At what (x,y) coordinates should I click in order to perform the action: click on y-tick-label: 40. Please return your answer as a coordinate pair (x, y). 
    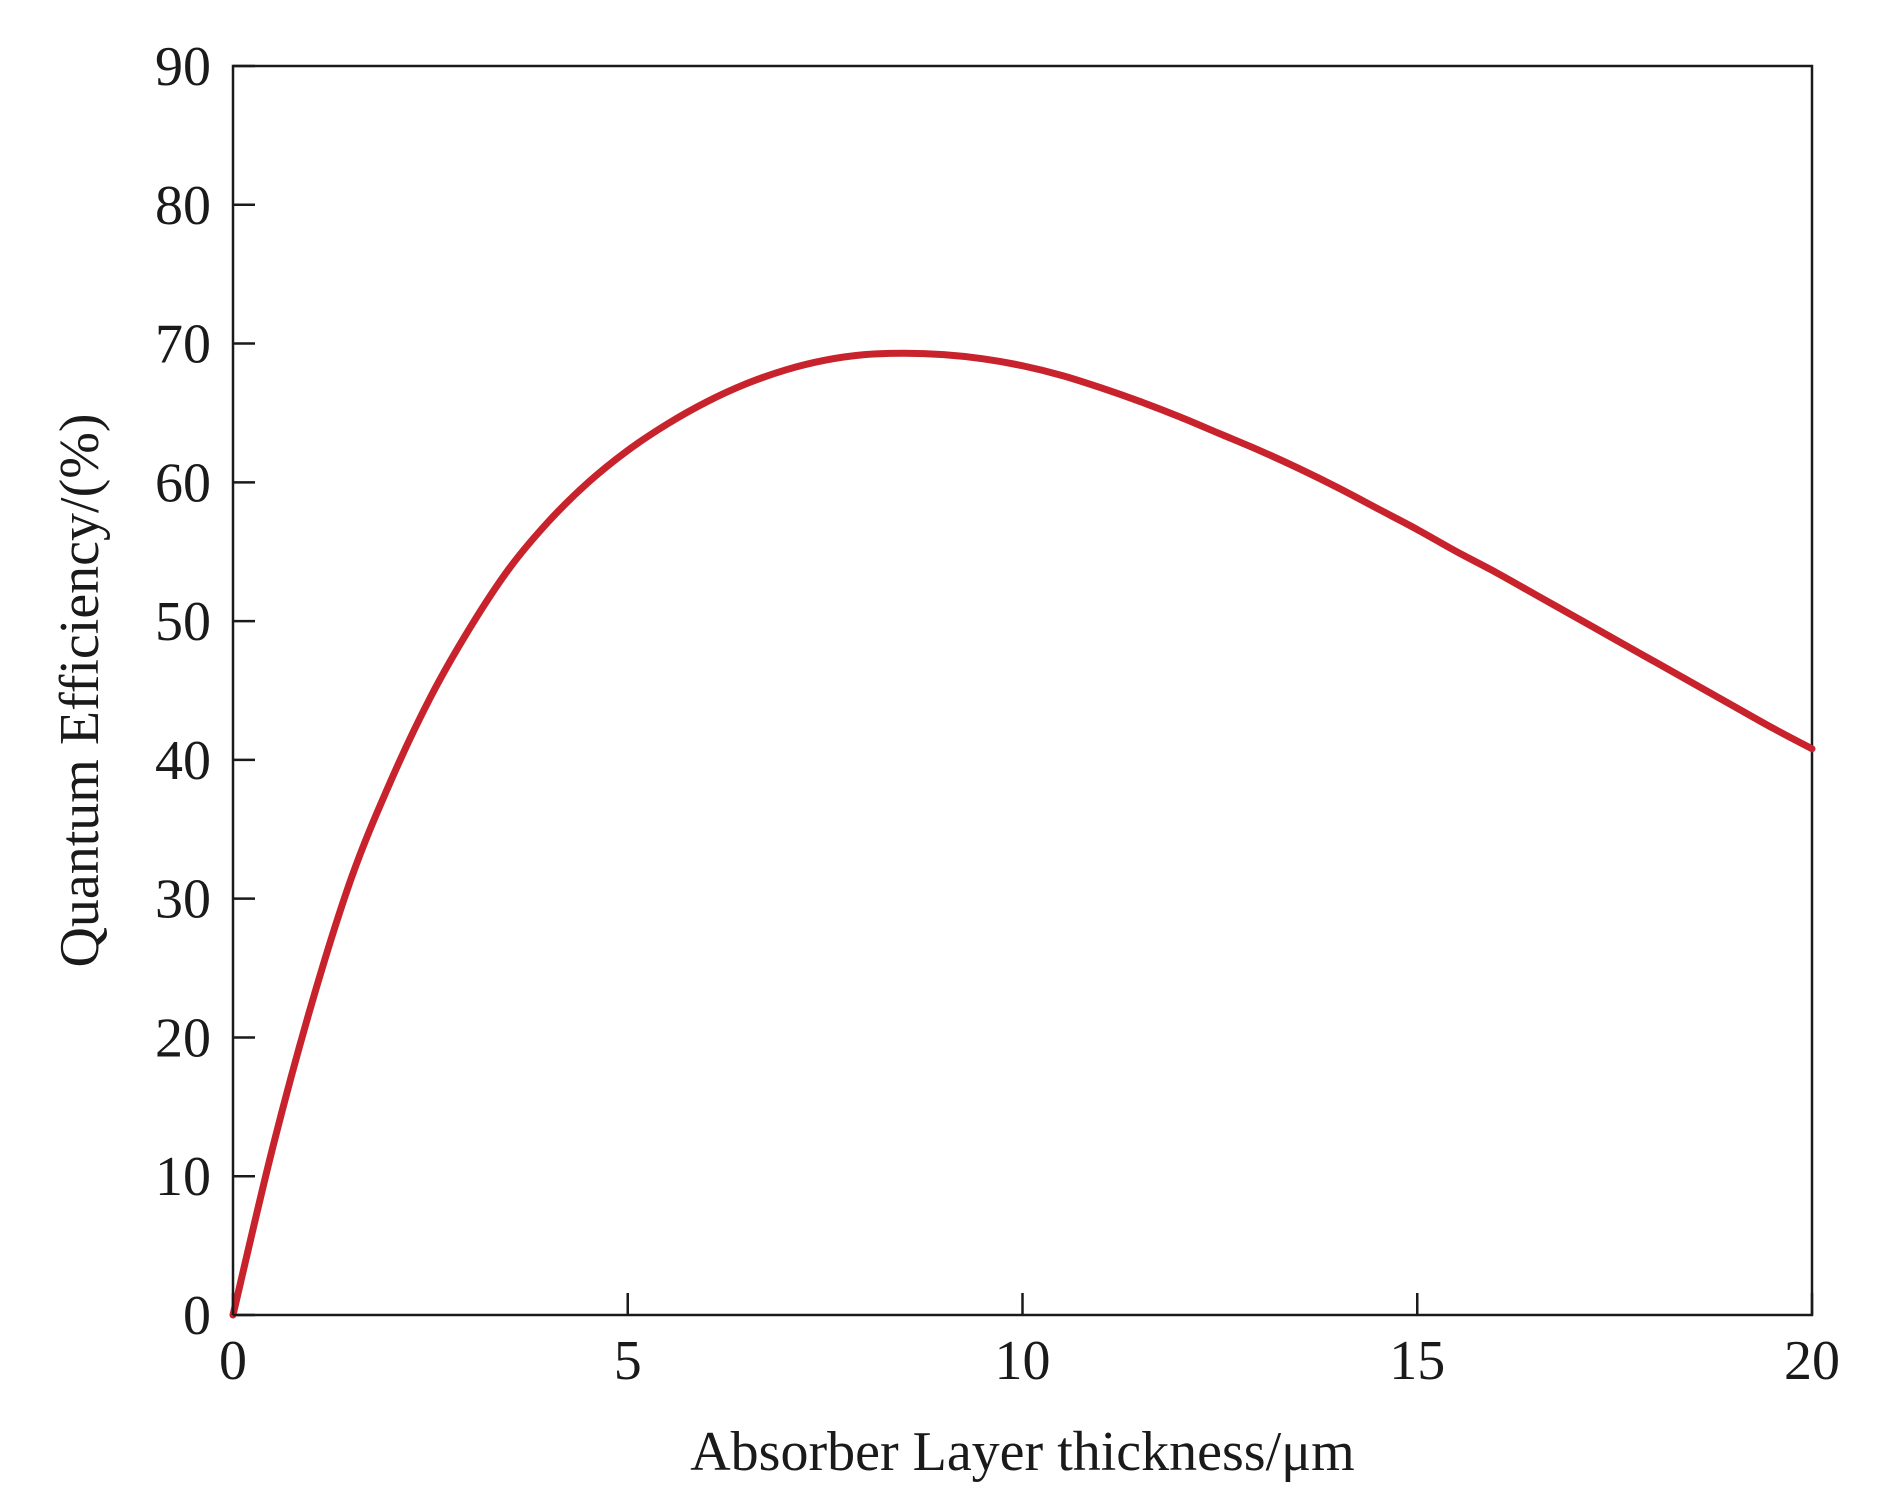
    Looking at the image, I should click on (183, 761).